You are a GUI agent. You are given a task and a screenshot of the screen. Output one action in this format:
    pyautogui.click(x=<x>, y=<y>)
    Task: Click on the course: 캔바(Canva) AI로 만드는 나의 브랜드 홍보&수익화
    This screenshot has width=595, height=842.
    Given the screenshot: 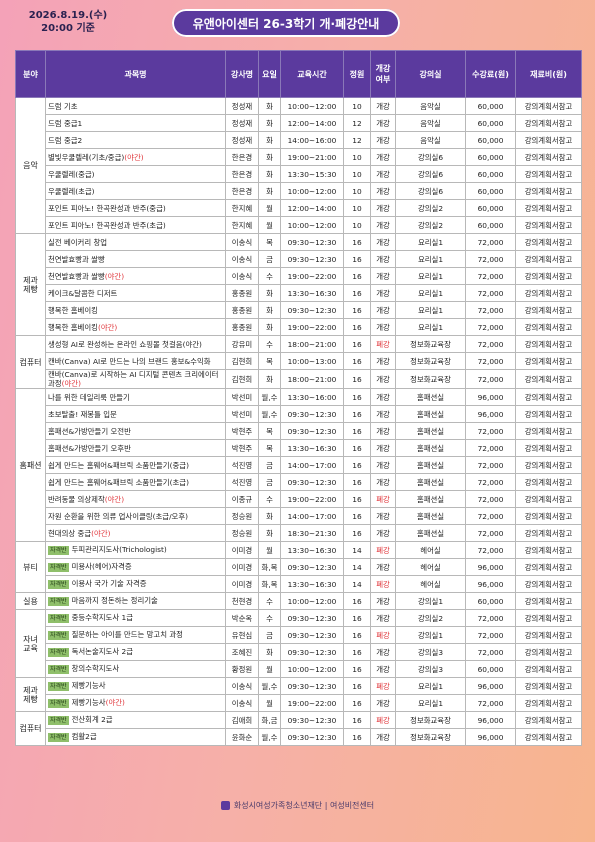 What is the action you would take?
    pyautogui.click(x=129, y=361)
    